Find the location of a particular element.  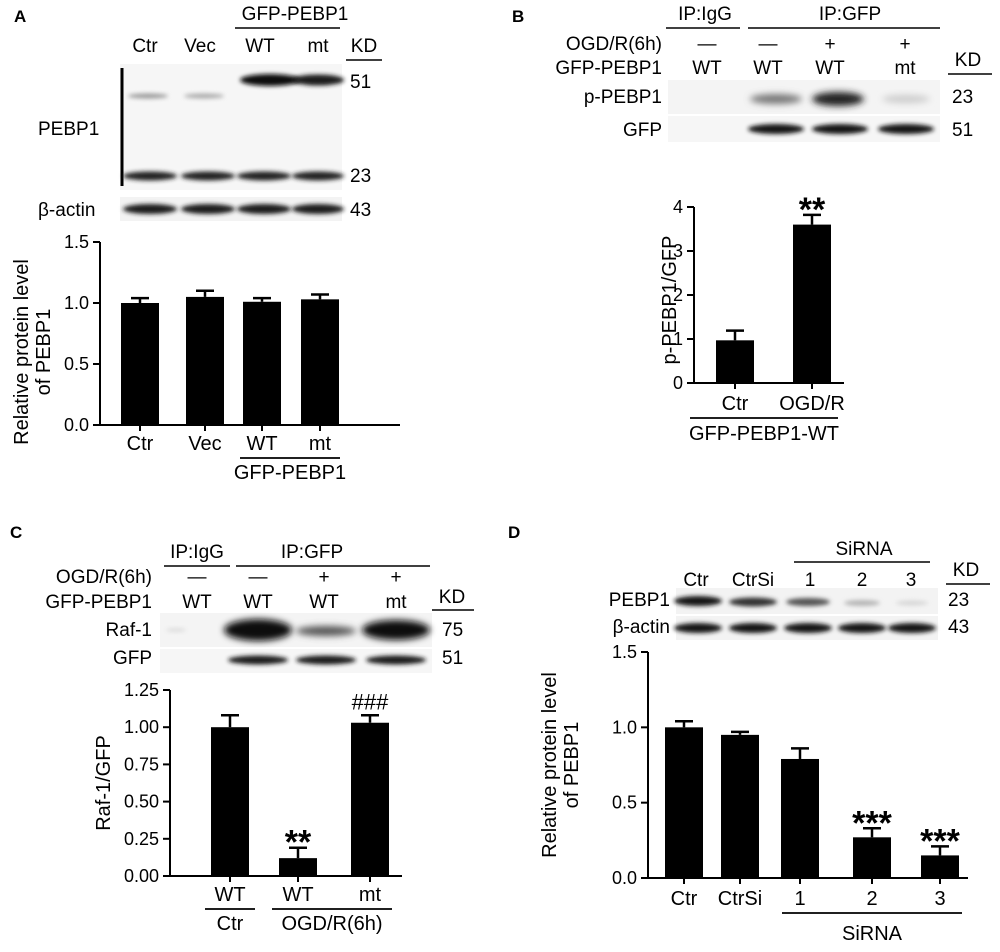

chart-d-ytick-label: 1.0 is located at coordinates (624, 727).